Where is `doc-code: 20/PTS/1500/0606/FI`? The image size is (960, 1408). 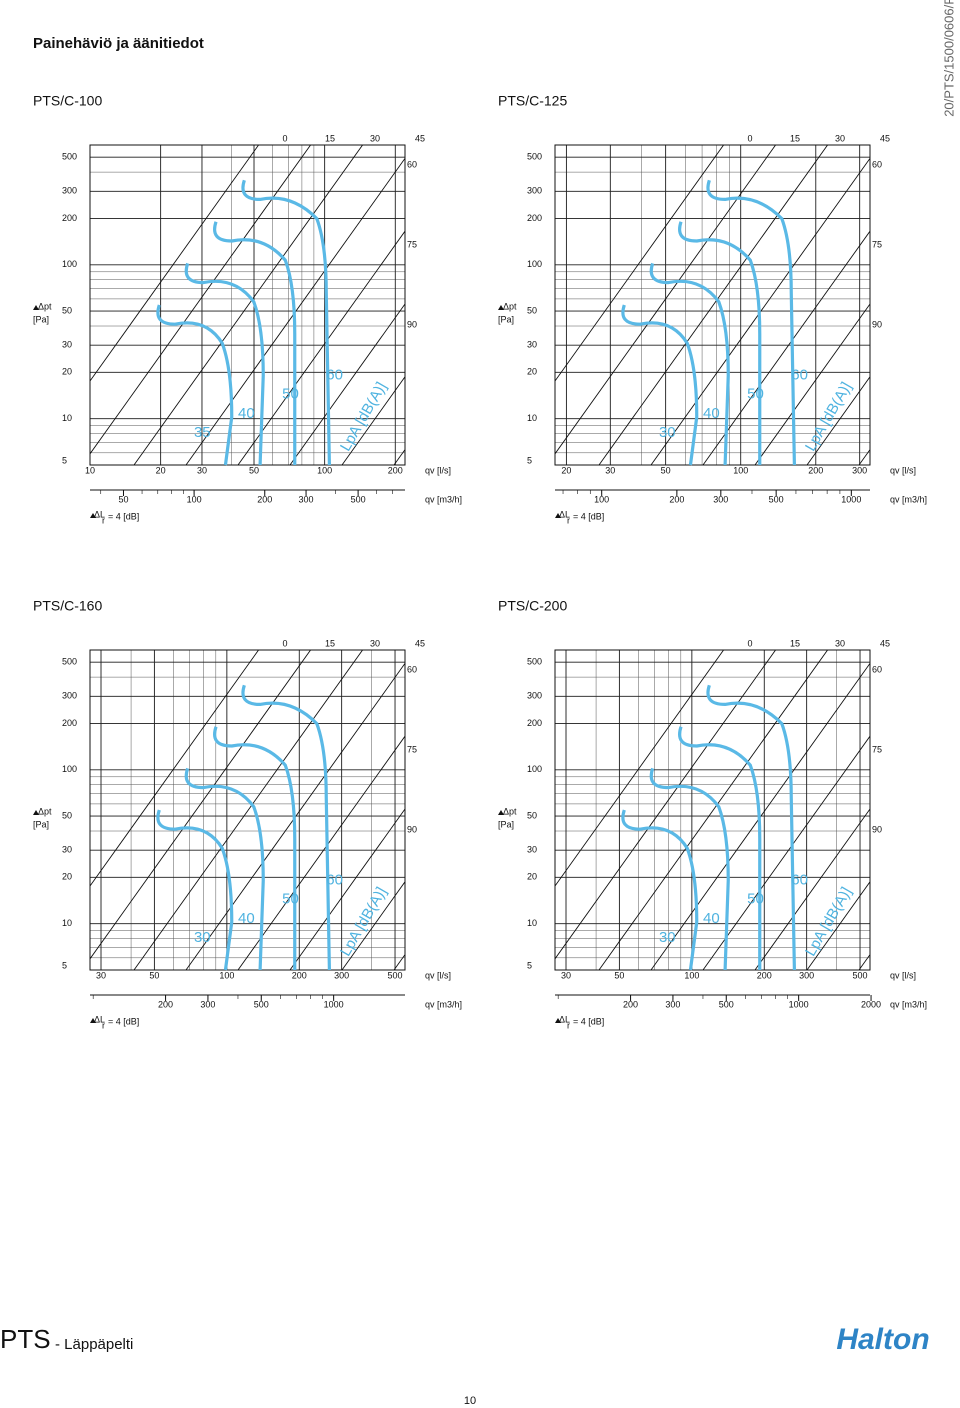 doc-code: 20/PTS/1500/0606/FI is located at coordinates (948, 58).